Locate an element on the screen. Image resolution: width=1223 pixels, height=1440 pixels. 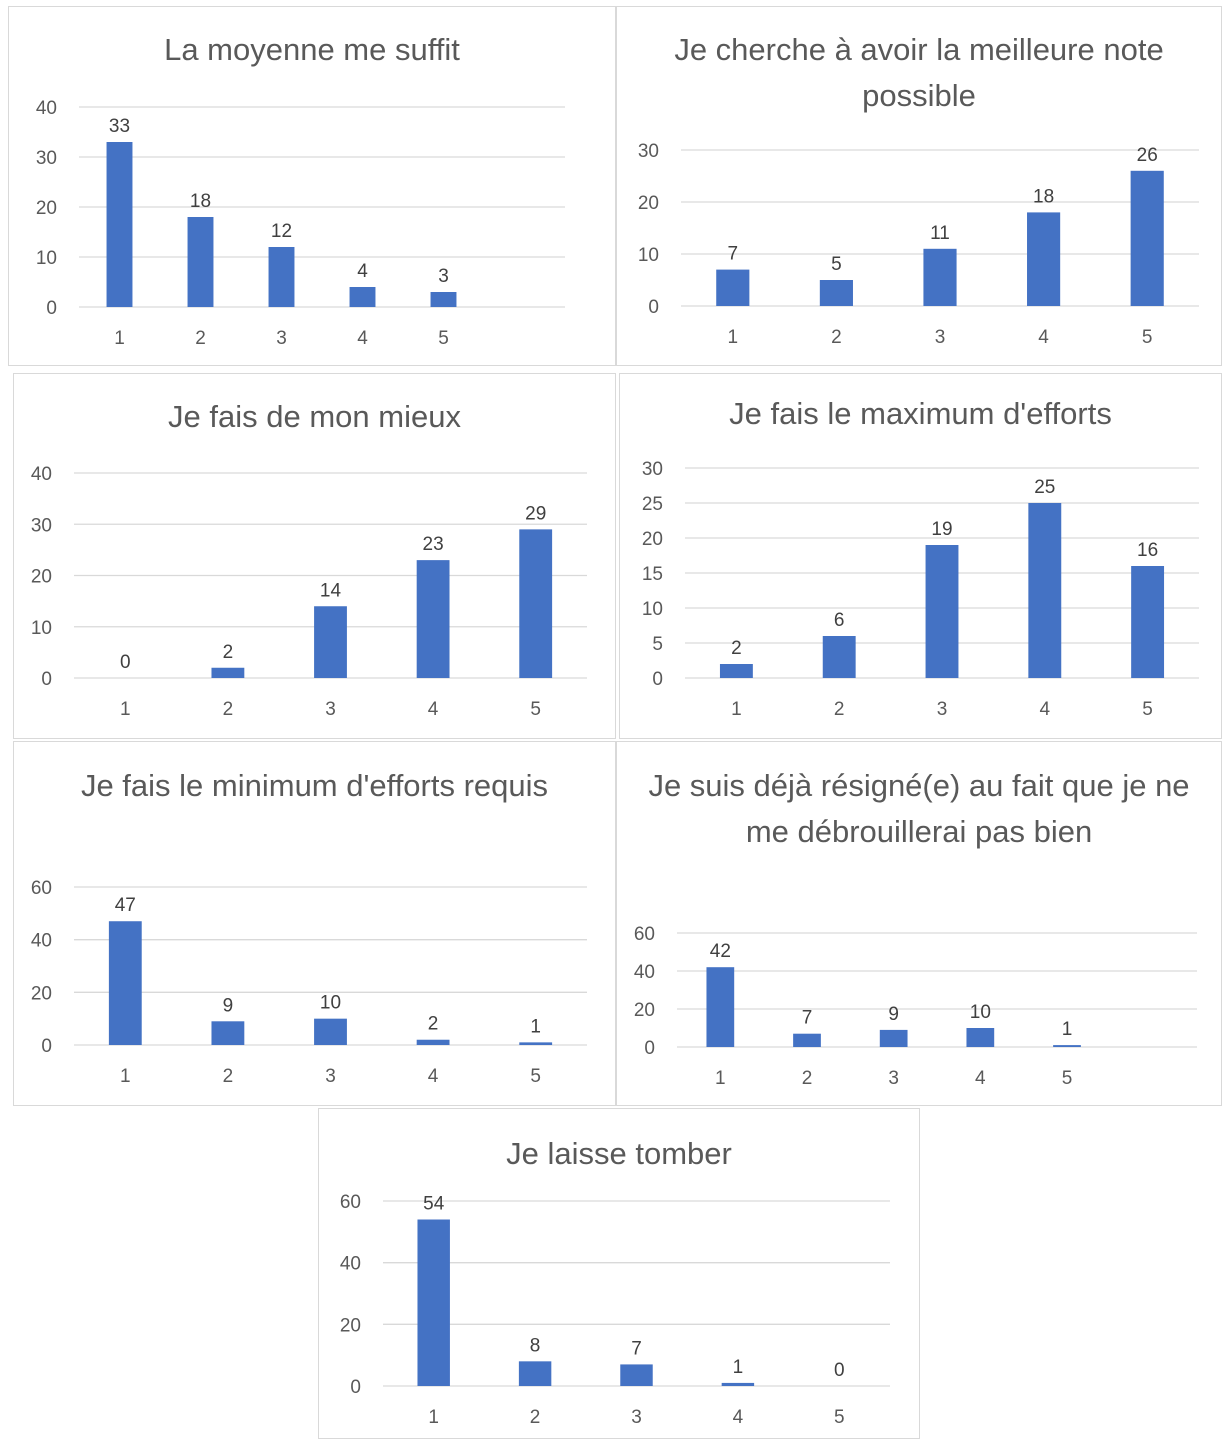
chart-title: La moyenne me suffit is located at coordinates (312, 49).